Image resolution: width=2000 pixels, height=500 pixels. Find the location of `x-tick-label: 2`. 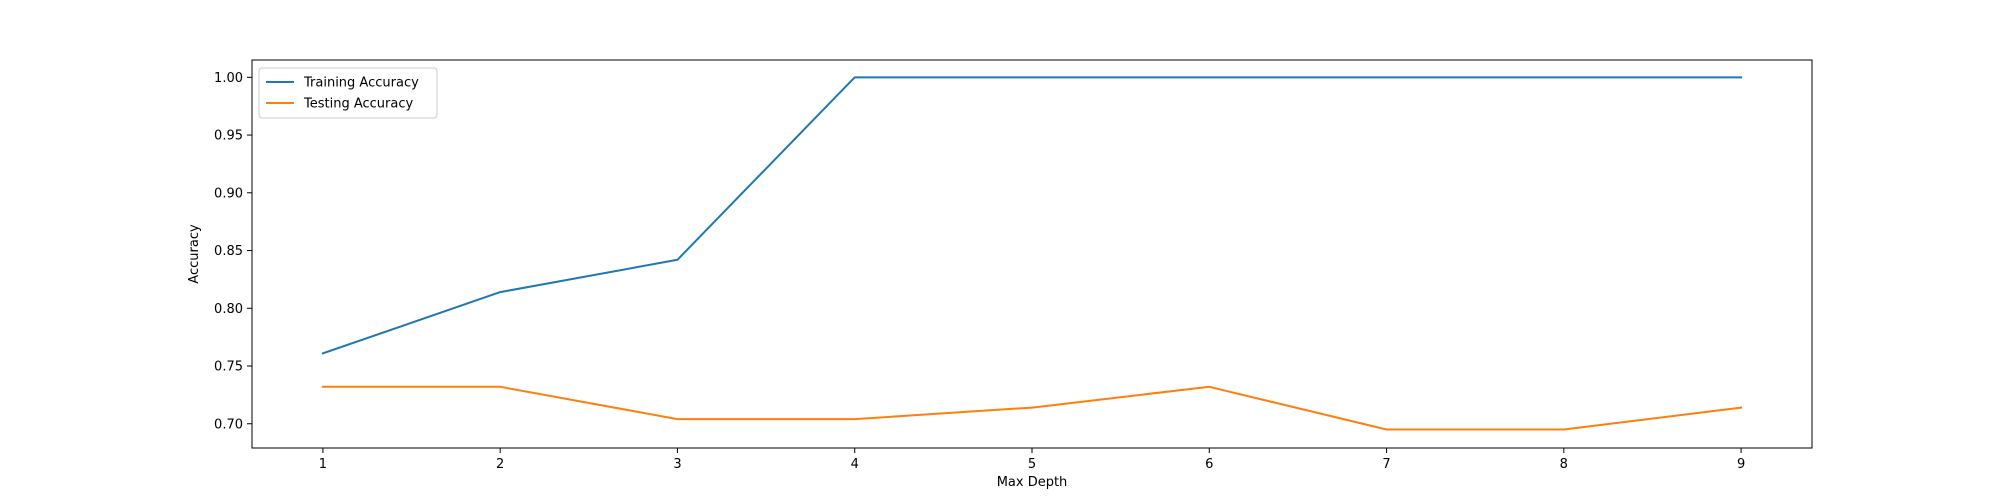

x-tick-label: 2 is located at coordinates (500, 464).